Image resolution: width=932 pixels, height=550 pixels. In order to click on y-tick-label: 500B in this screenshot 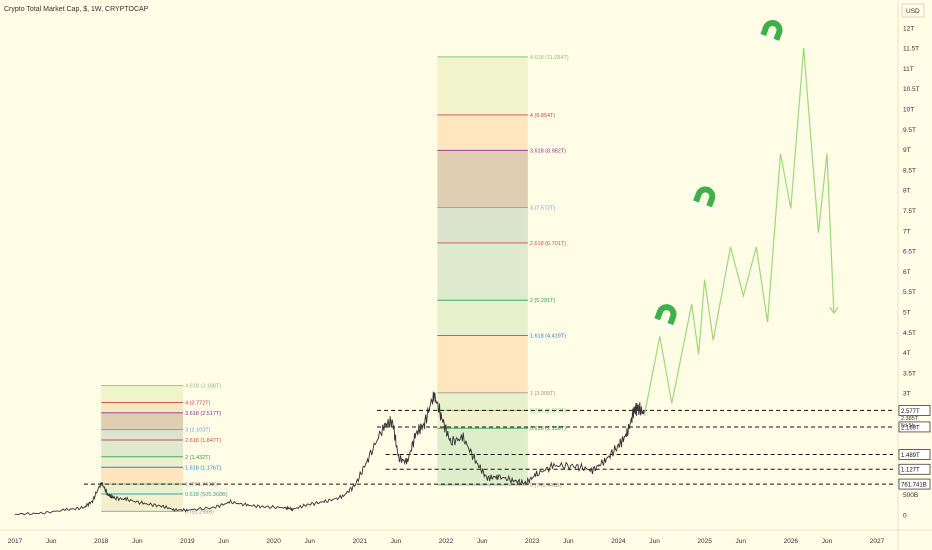, I will do `click(910, 495)`.